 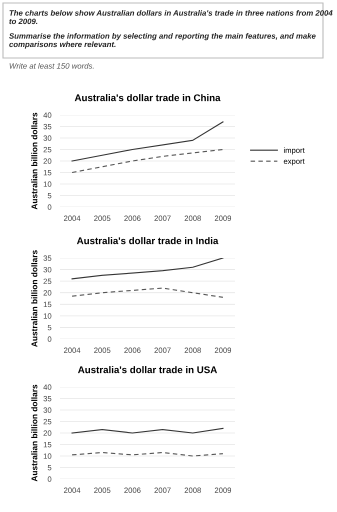 What do you see at coordinates (147, 240) in the screenshot?
I see `chart-title: Australia's dollar trade in India` at bounding box center [147, 240].